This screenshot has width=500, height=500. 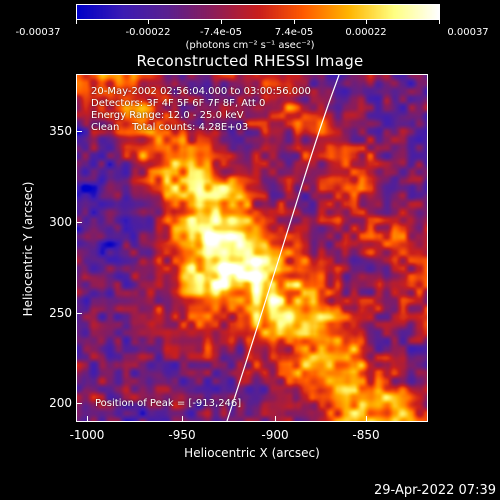 What do you see at coordinates (435, 490) in the screenshot?
I see `timestamp: 29-Apr-2022 07:39` at bounding box center [435, 490].